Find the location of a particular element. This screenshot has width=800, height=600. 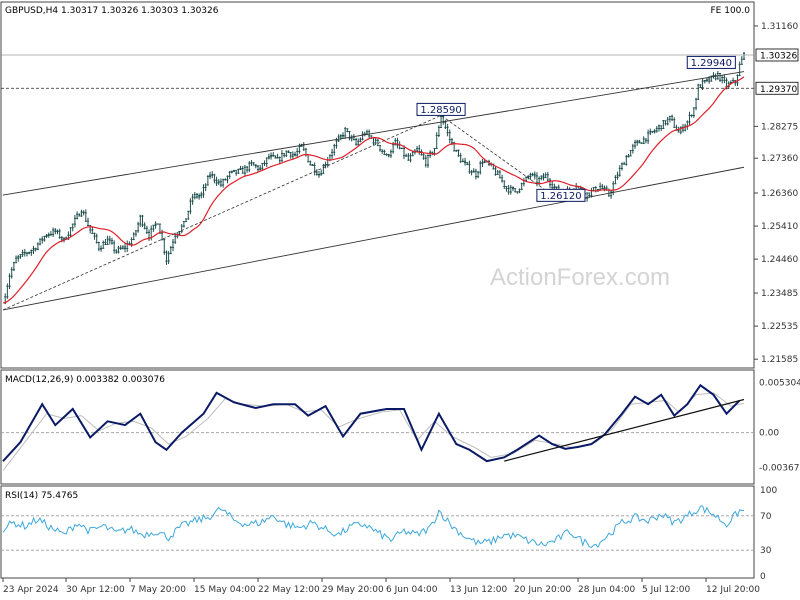

price-axis-label: 1.23485 is located at coordinates (779, 294).